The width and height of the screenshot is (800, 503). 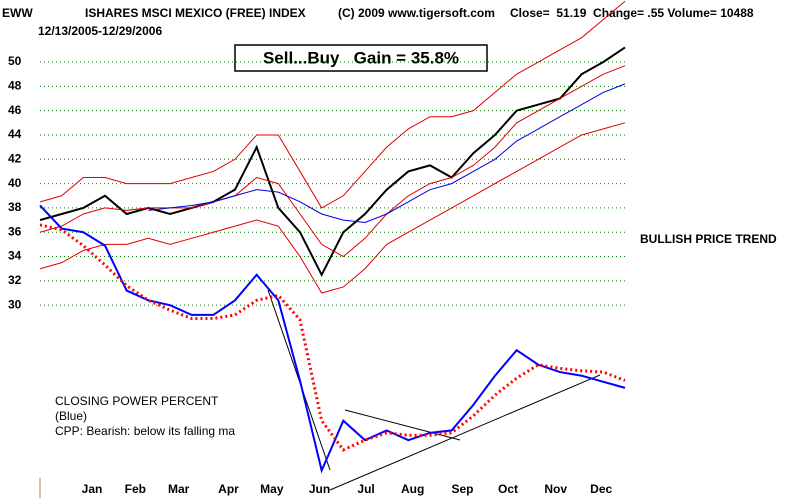 What do you see at coordinates (708, 239) in the screenshot?
I see `annotation: BULLISH PRICE TREND` at bounding box center [708, 239].